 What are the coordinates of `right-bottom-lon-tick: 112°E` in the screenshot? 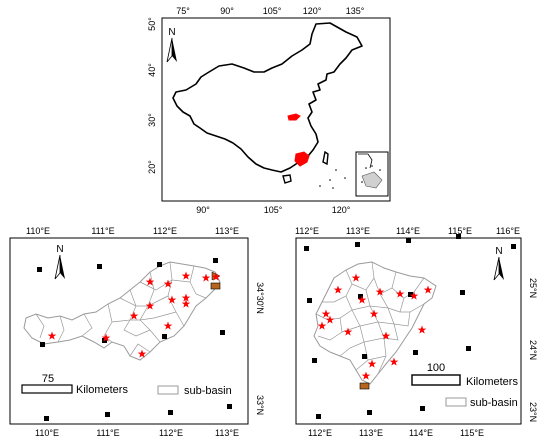 It's located at (320, 433).